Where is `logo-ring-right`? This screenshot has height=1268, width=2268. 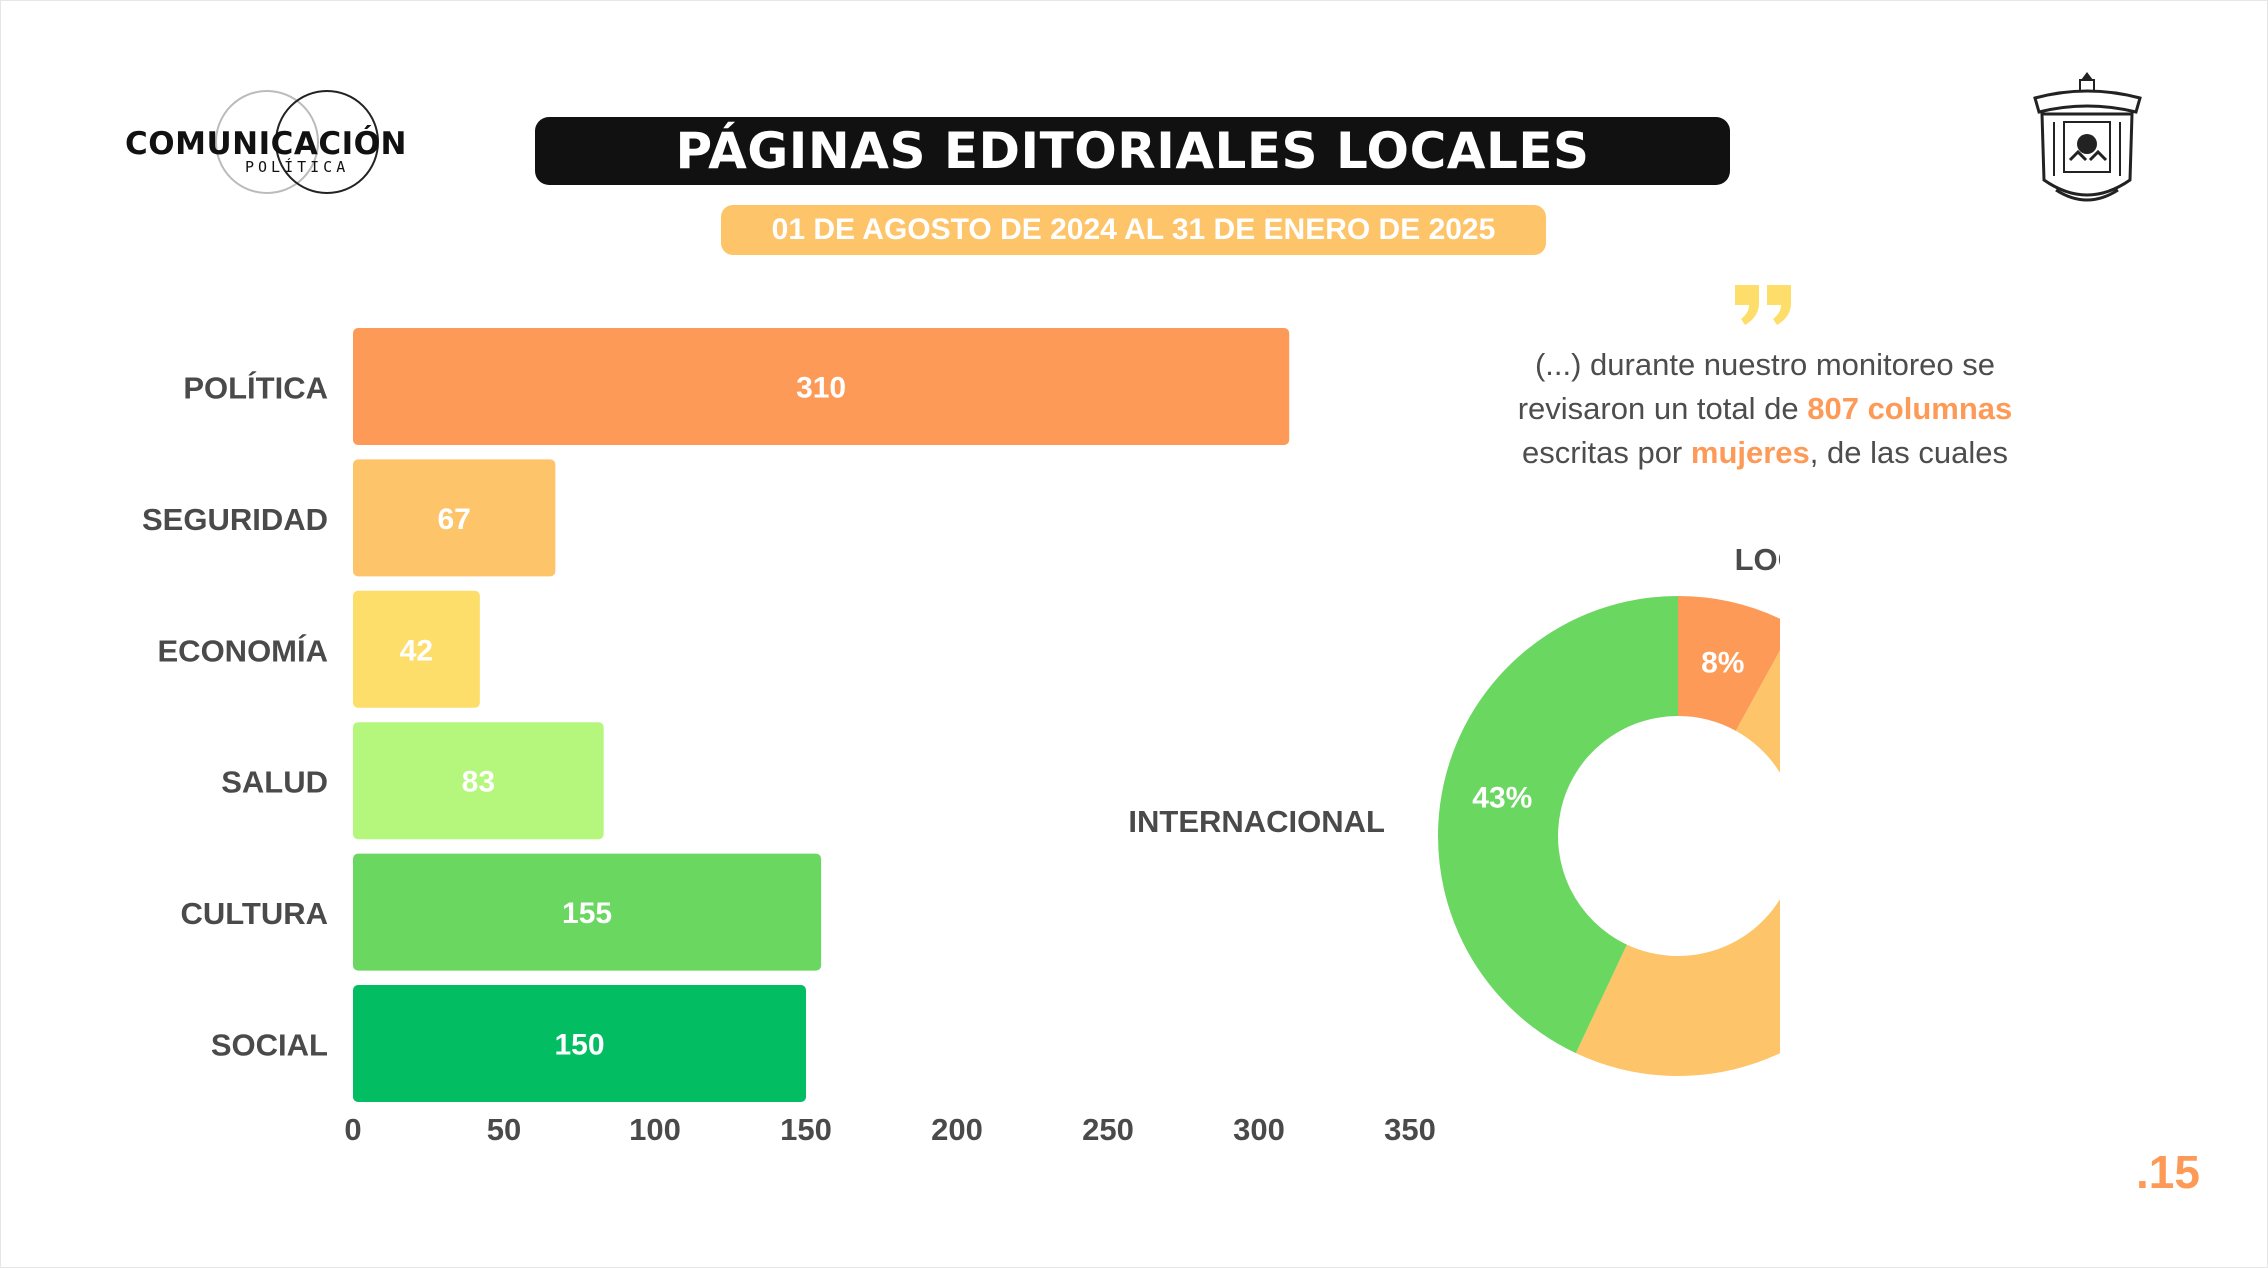
logo-ring-right is located at coordinates (327, 142).